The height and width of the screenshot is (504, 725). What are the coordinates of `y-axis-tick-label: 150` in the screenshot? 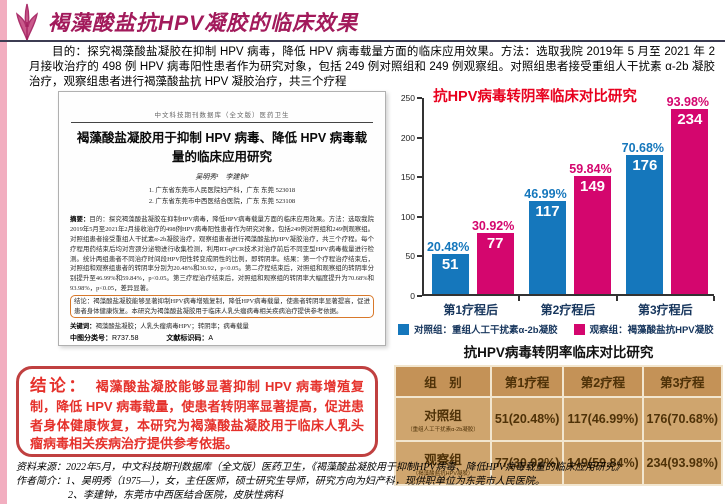 It's located at (407, 177).